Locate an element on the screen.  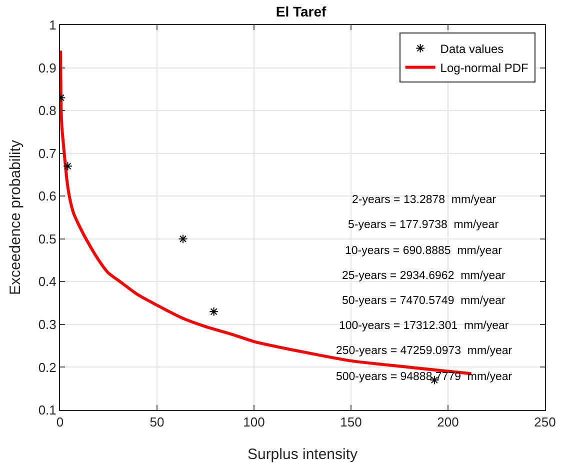
annotation: 10-years = 690.8885 mm/year is located at coordinates (423, 251).